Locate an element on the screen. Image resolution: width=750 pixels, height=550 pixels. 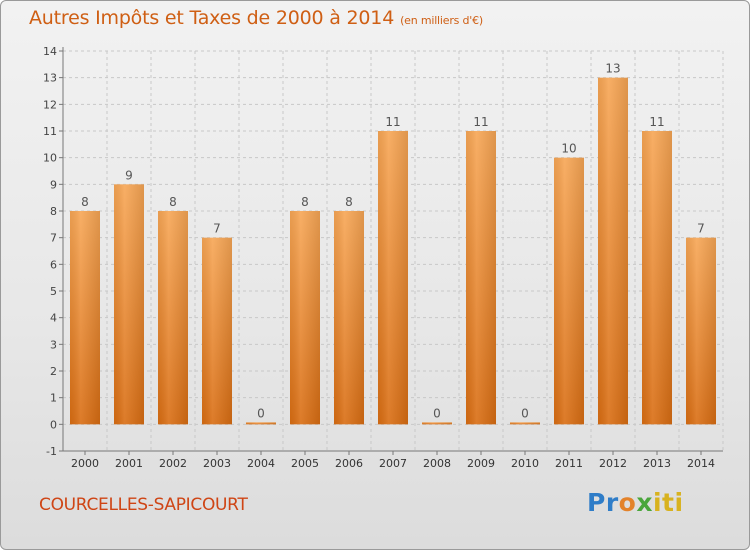
y-tick-label: 14 is located at coordinates (50, 51).